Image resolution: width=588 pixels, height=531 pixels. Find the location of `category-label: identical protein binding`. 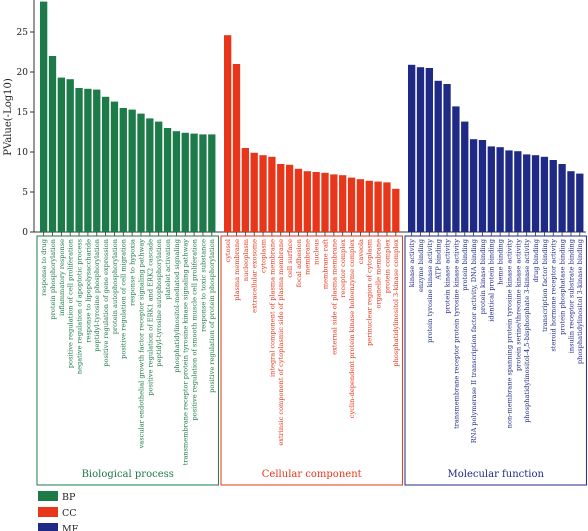

category-label: identical protein binding is located at coordinates (492, 280).